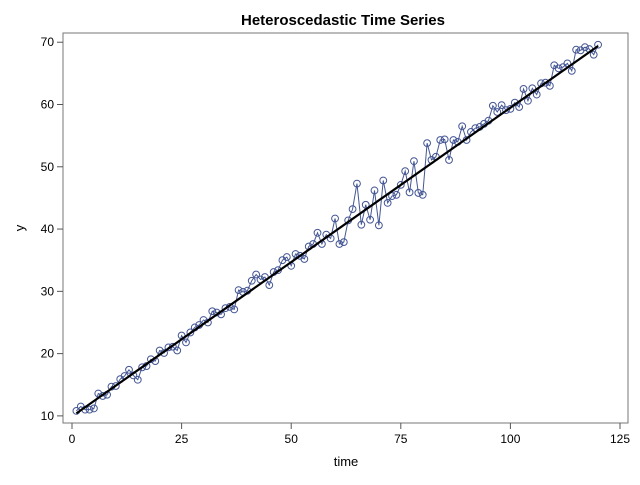 This screenshot has width=640, height=485. I want to click on y-tick-label: 30, so click(48, 291).